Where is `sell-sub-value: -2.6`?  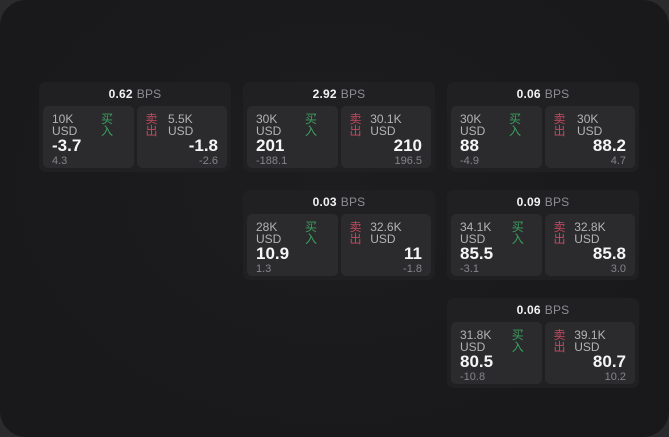
sell-sub-value: -2.6 is located at coordinates (208, 160).